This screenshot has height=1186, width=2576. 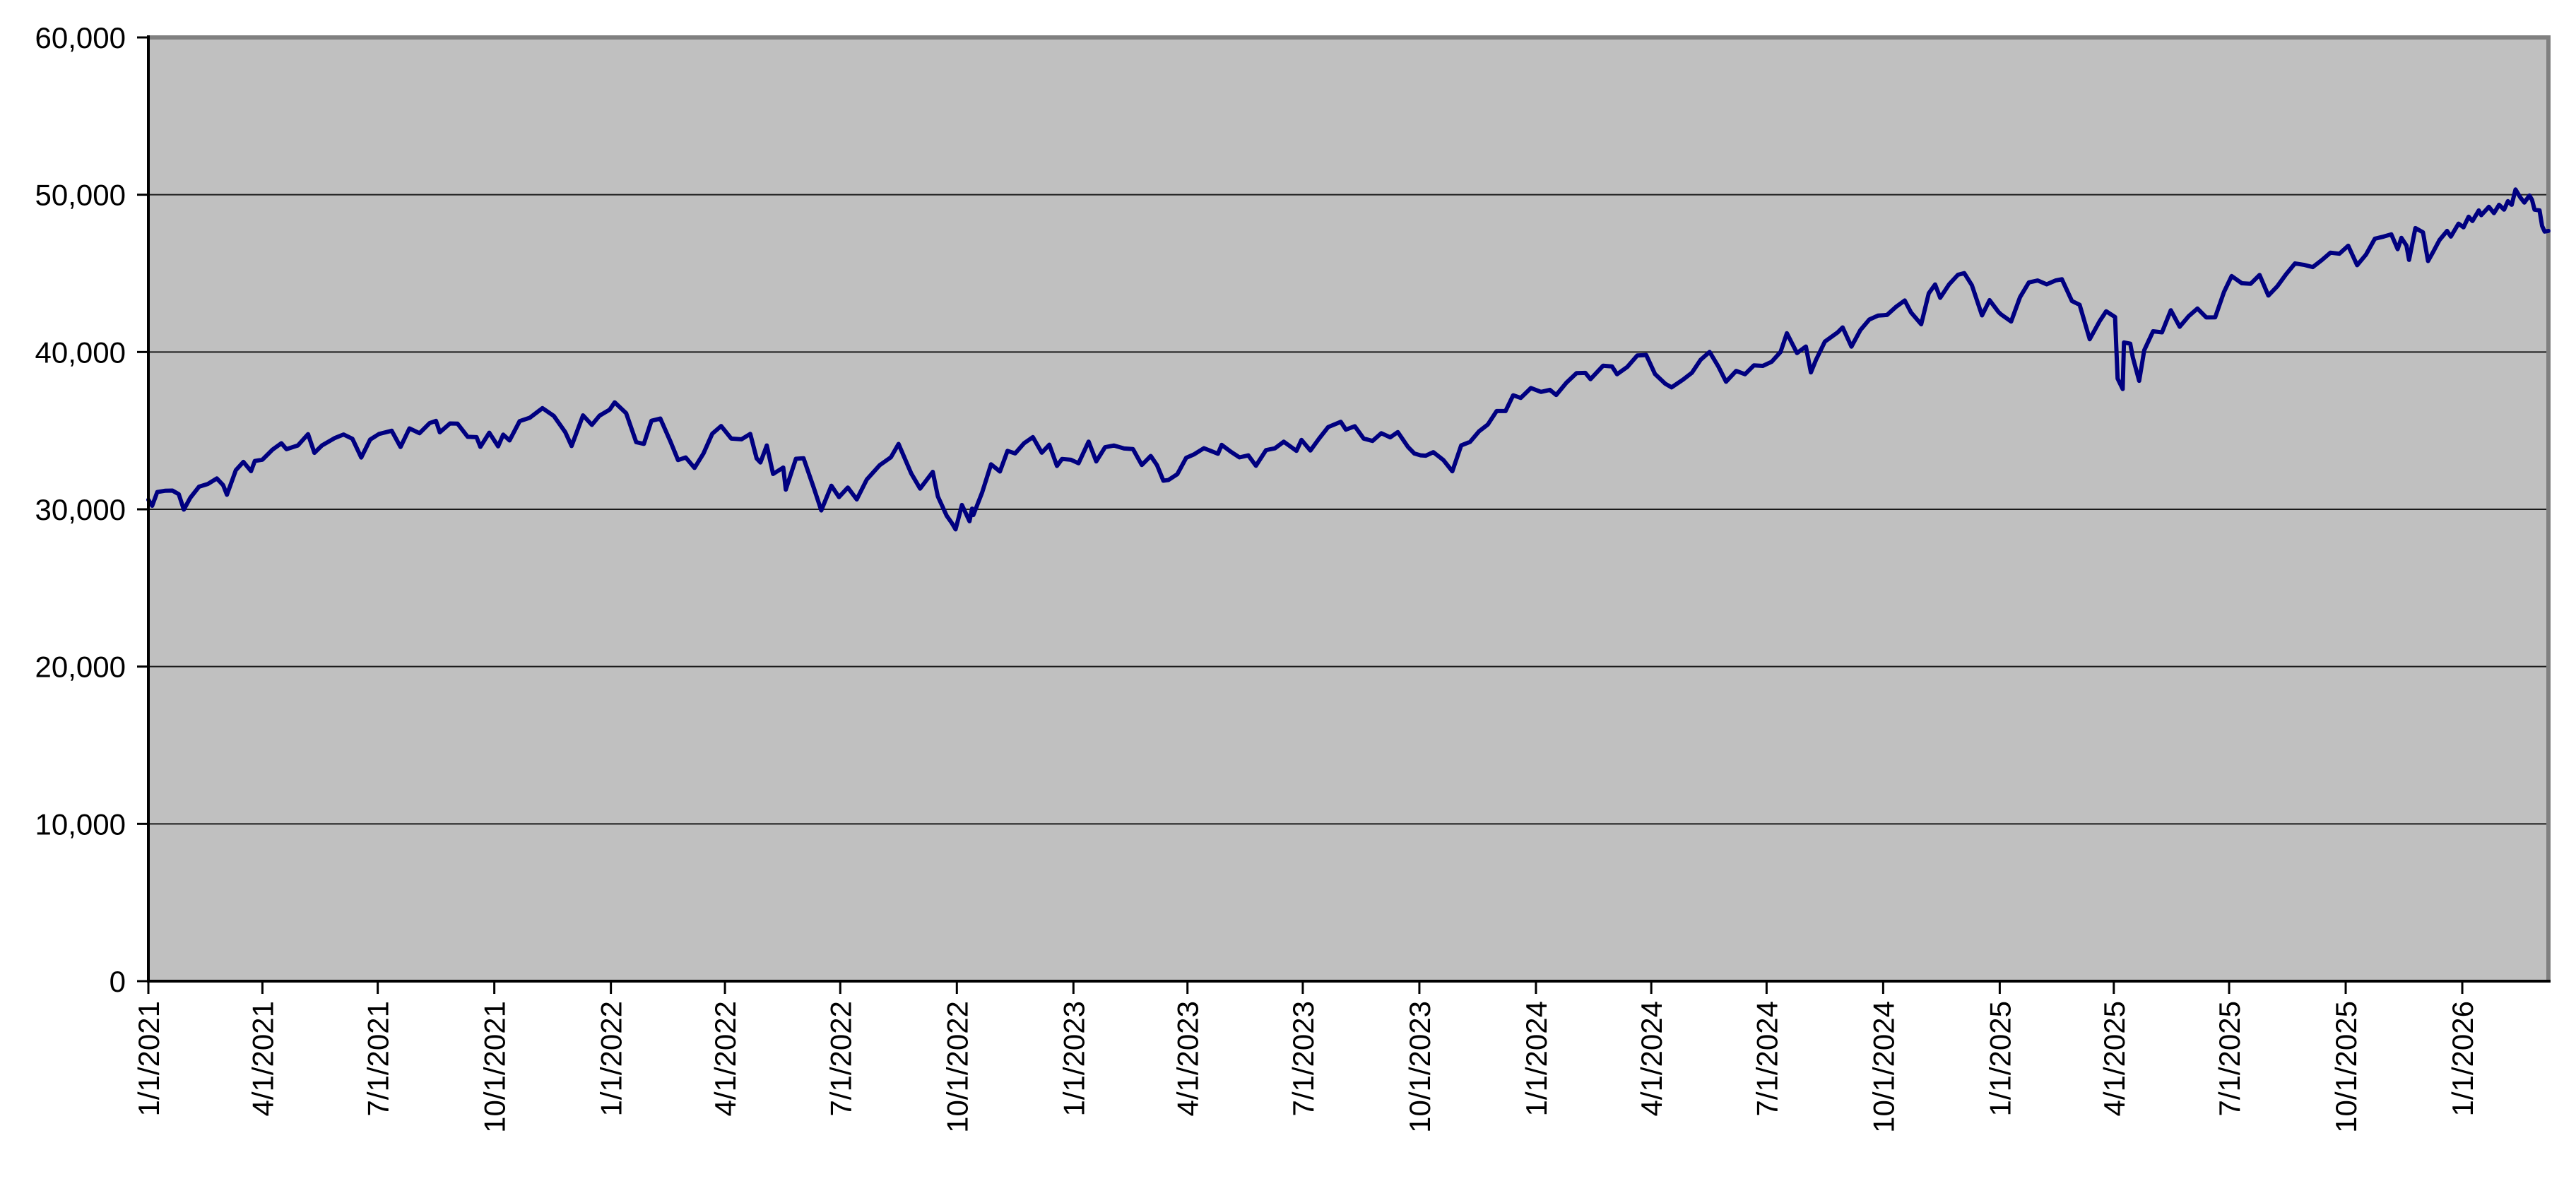 What do you see at coordinates (1883, 1067) in the screenshot?
I see `x-axis-label: 10/1/2024` at bounding box center [1883, 1067].